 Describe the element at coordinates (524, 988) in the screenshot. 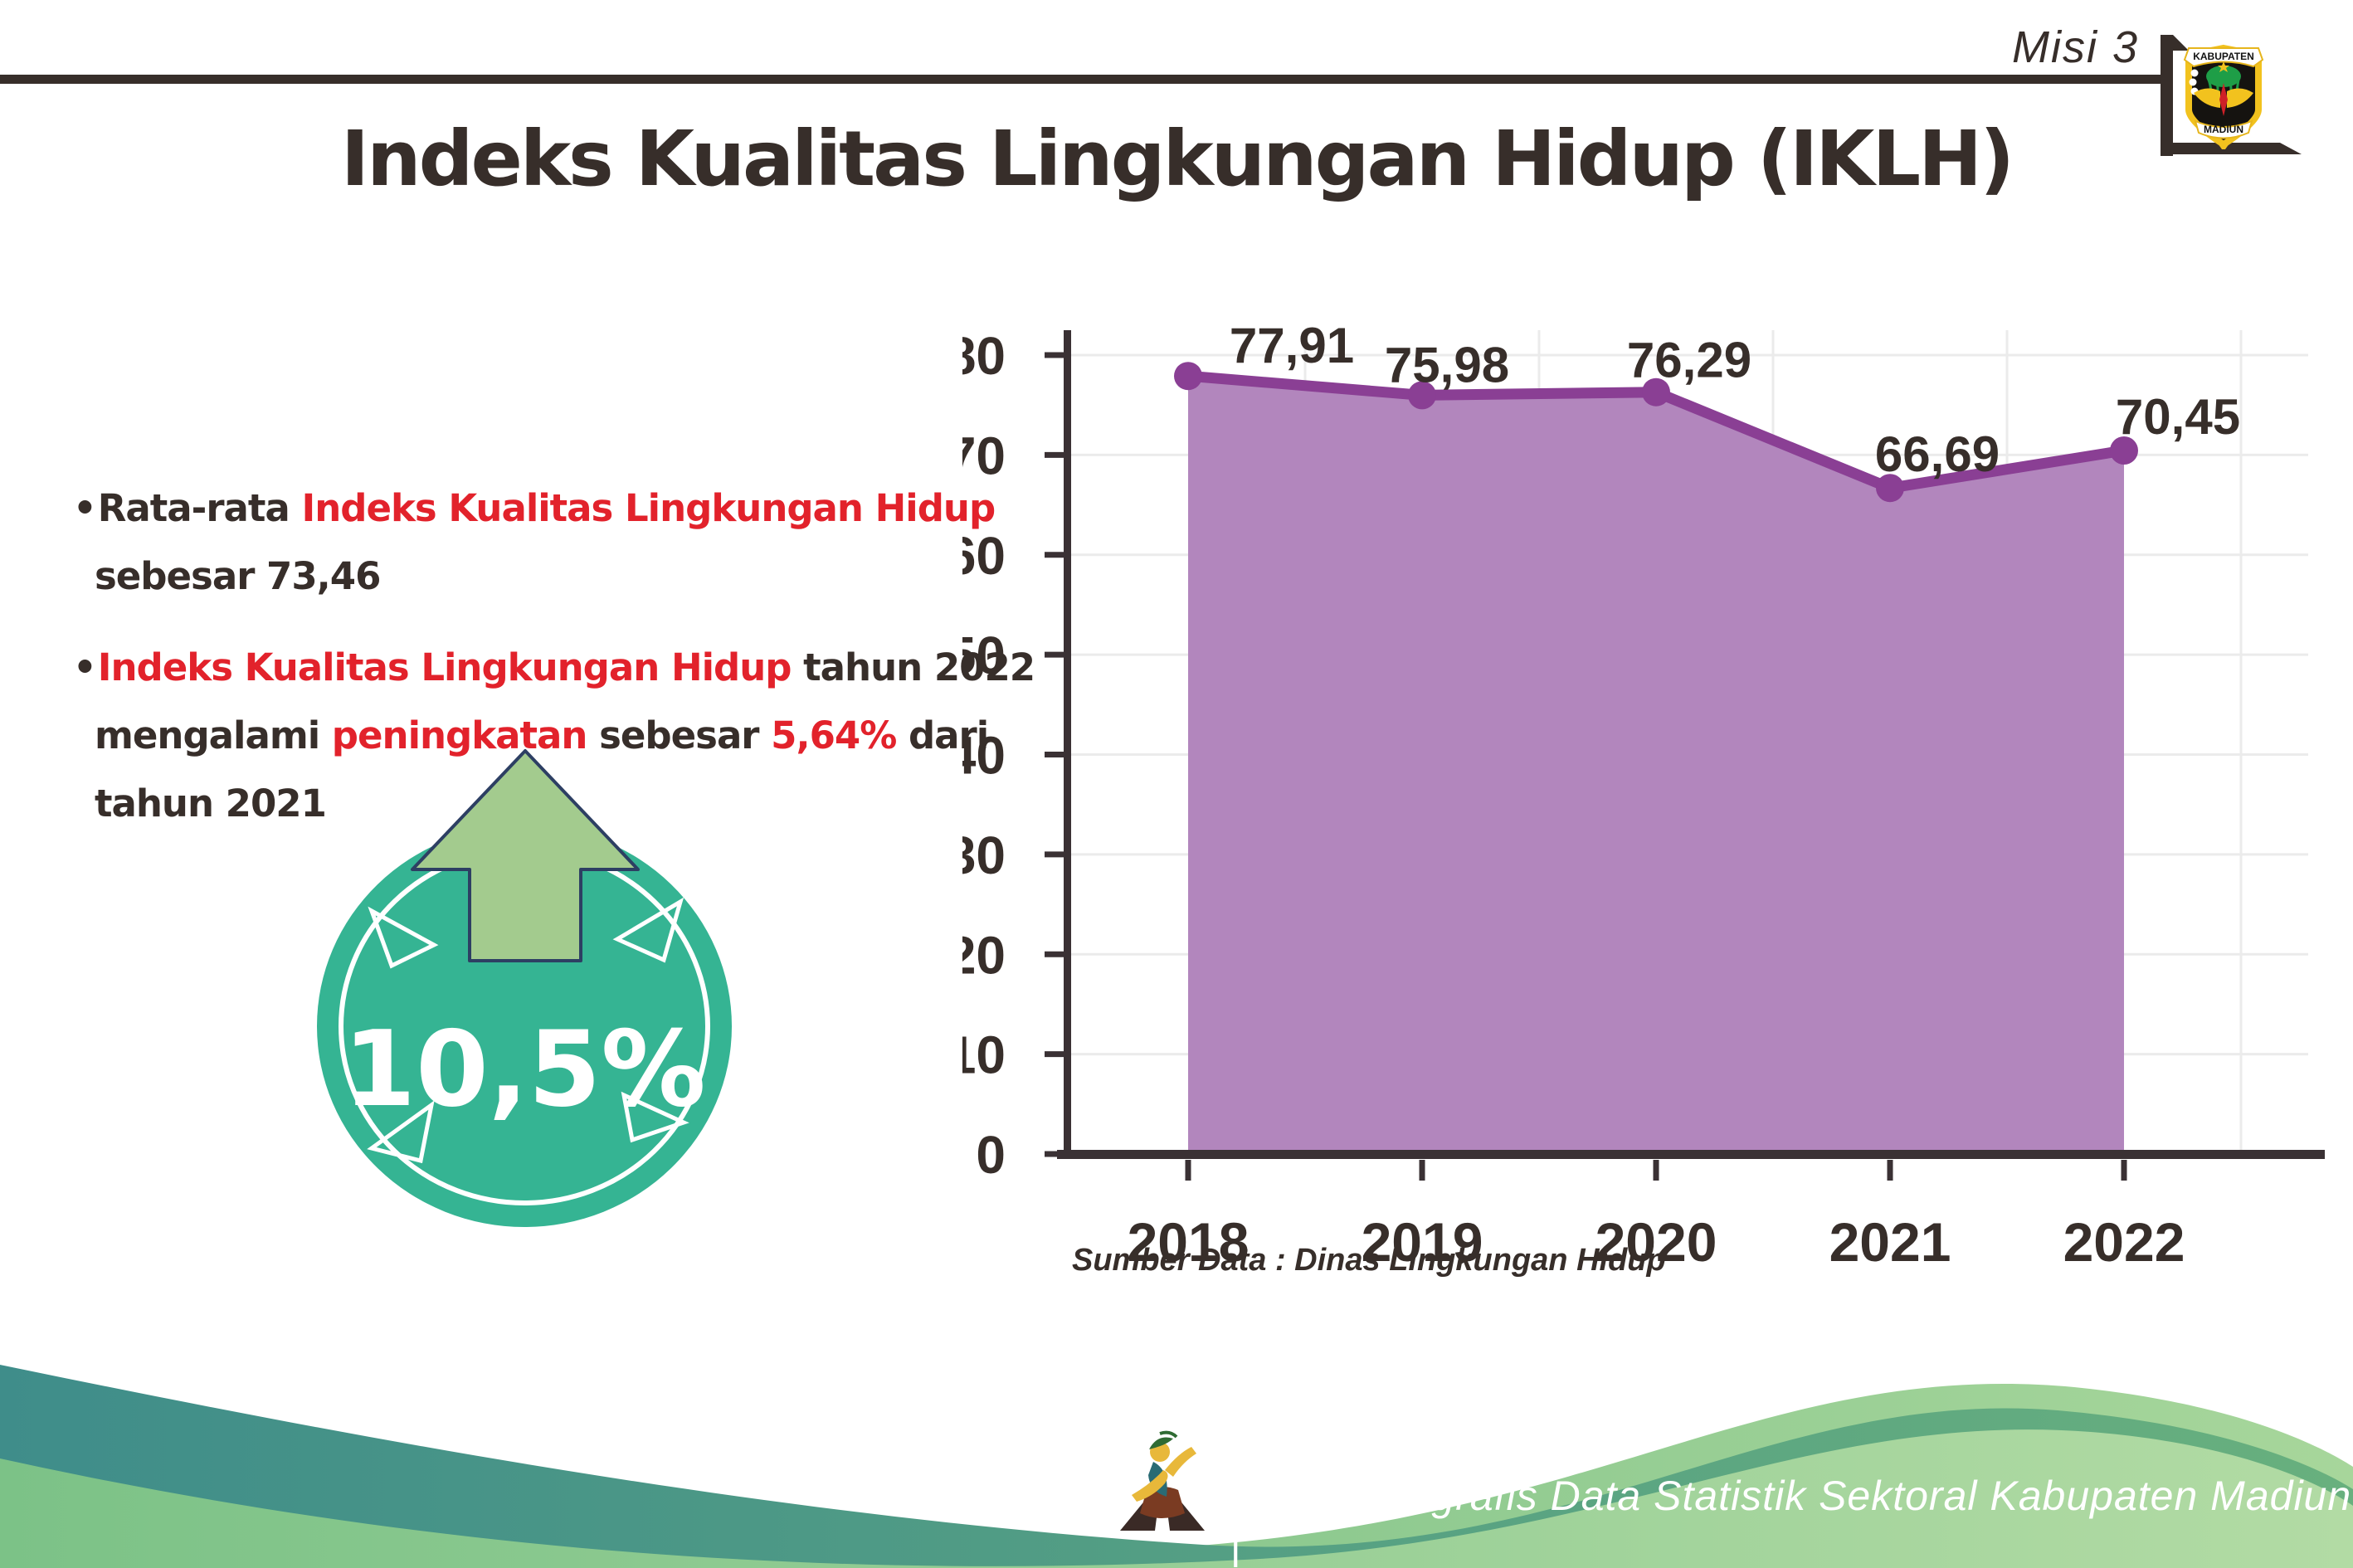

I see `increase-badge: 10,5%` at that location.